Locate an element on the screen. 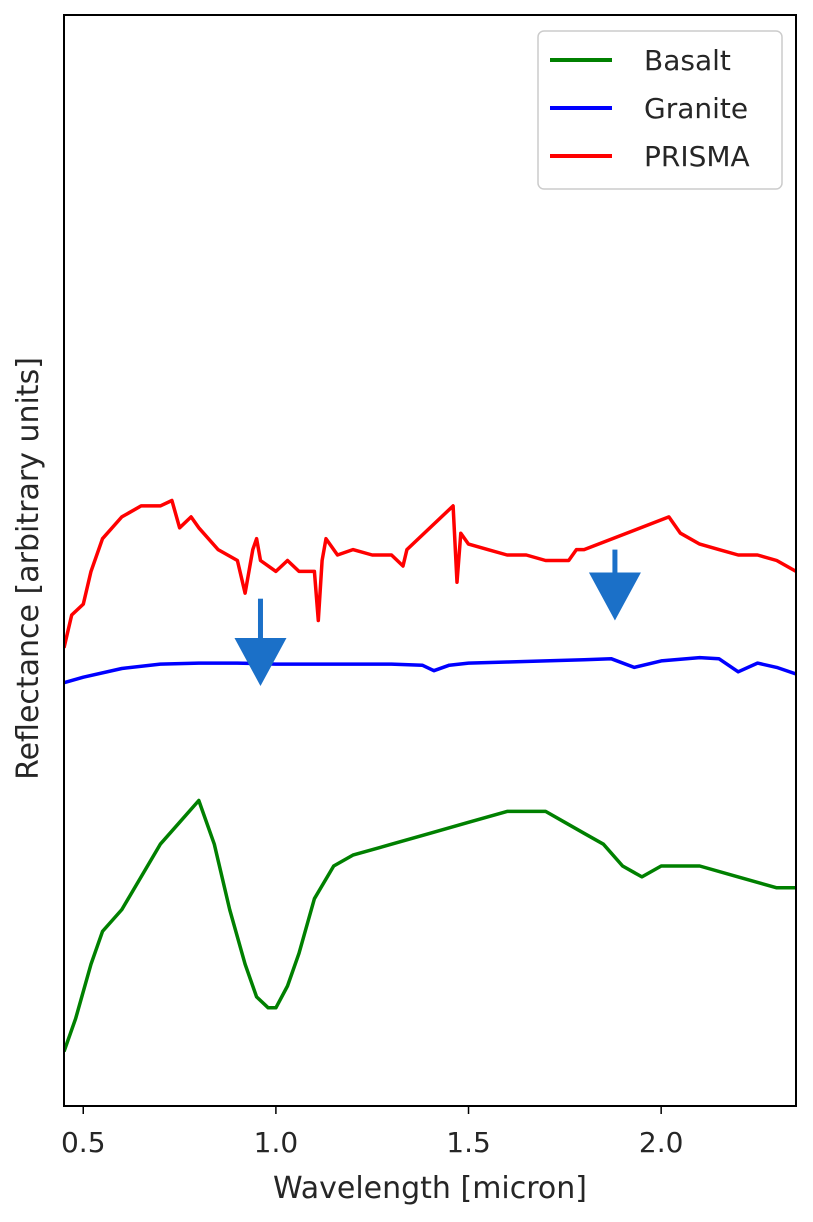 This screenshot has height=1222, width=813. x-tick-label: 1.0 is located at coordinates (276, 1142).